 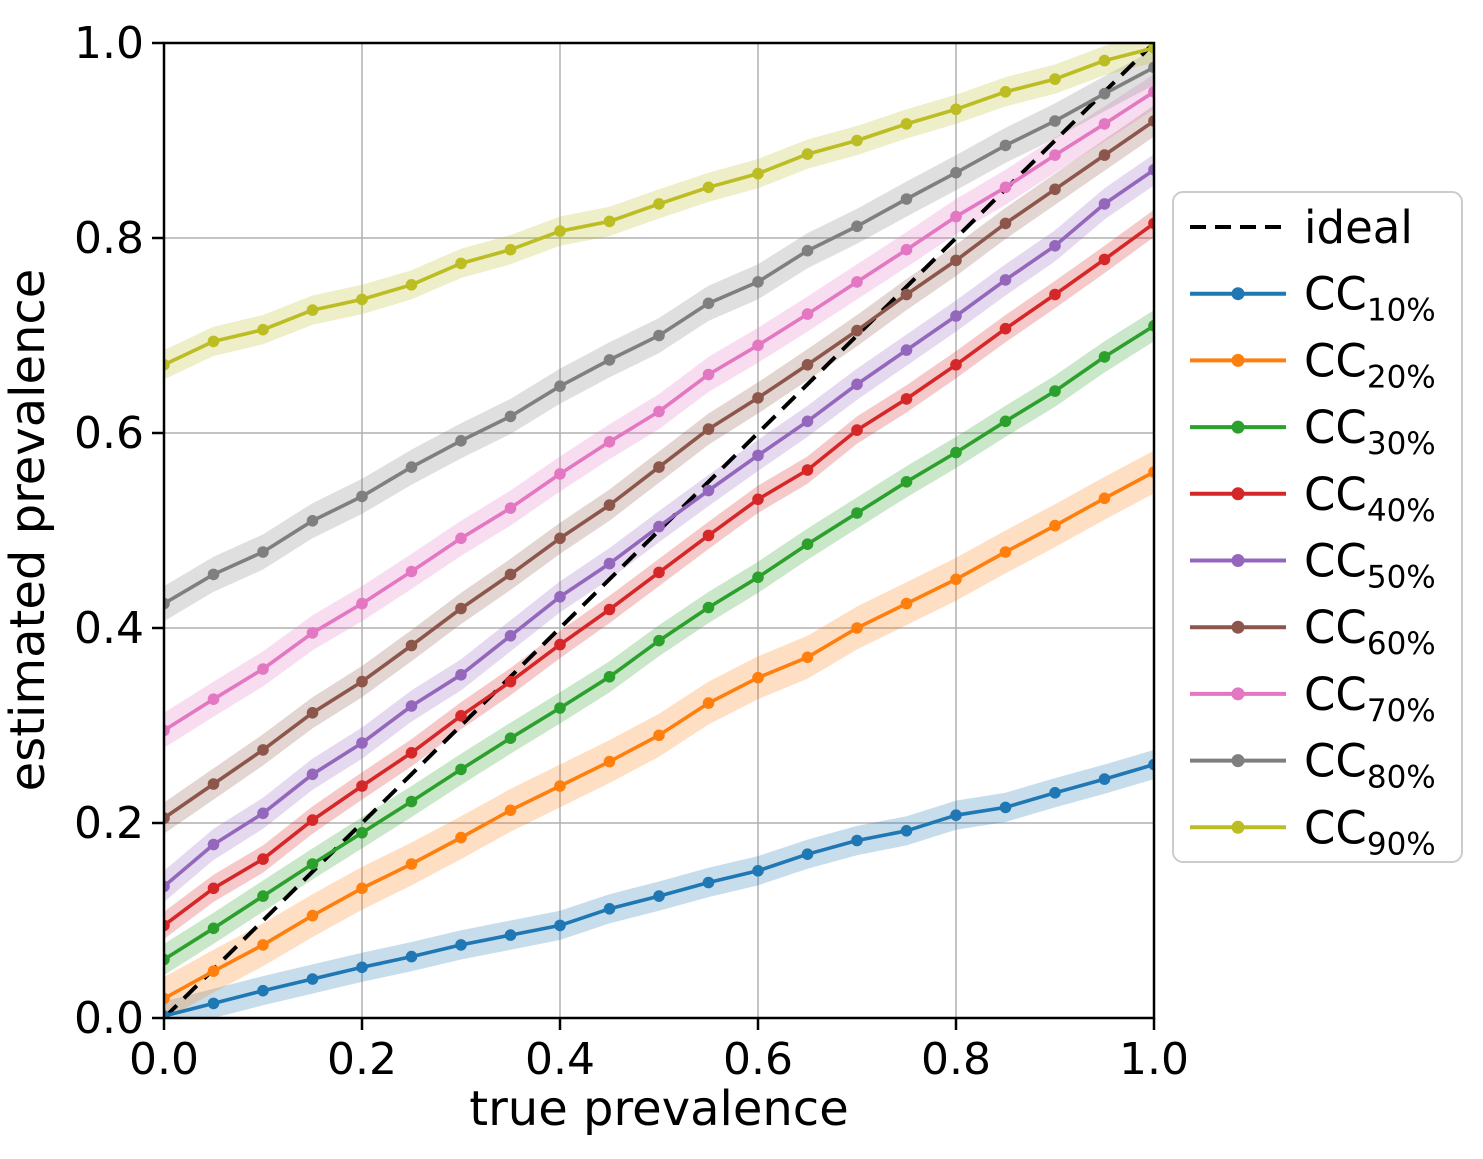 What do you see at coordinates (1370, 831) in the screenshot?
I see `legend-label-cc90: CC90%` at bounding box center [1370, 831].